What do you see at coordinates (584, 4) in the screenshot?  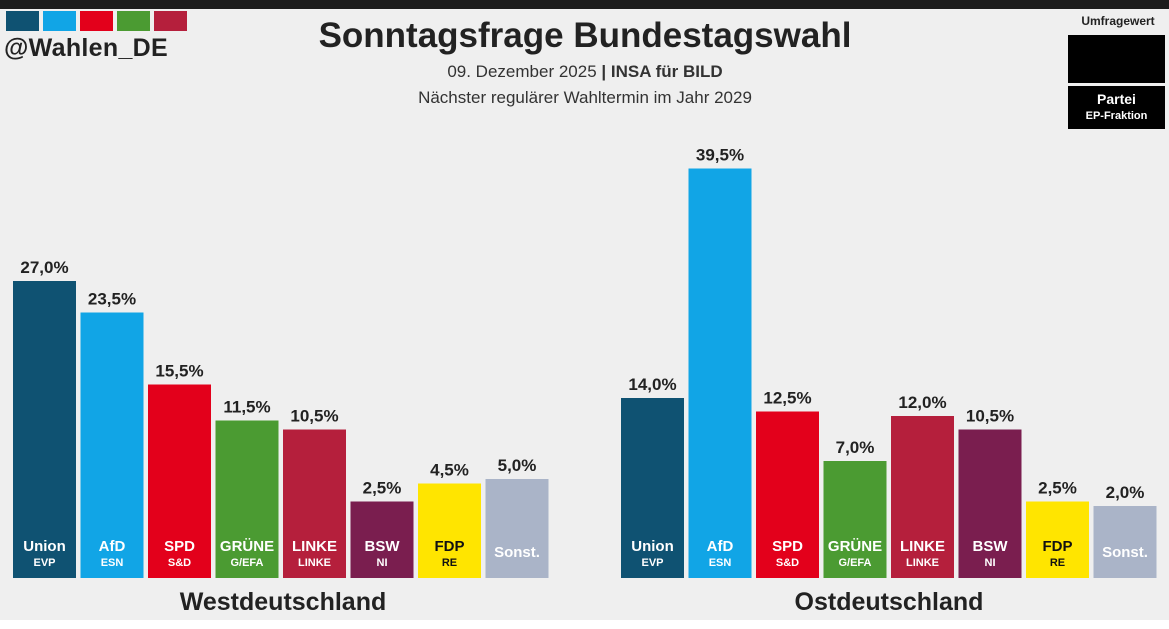 I see `top-border` at bounding box center [584, 4].